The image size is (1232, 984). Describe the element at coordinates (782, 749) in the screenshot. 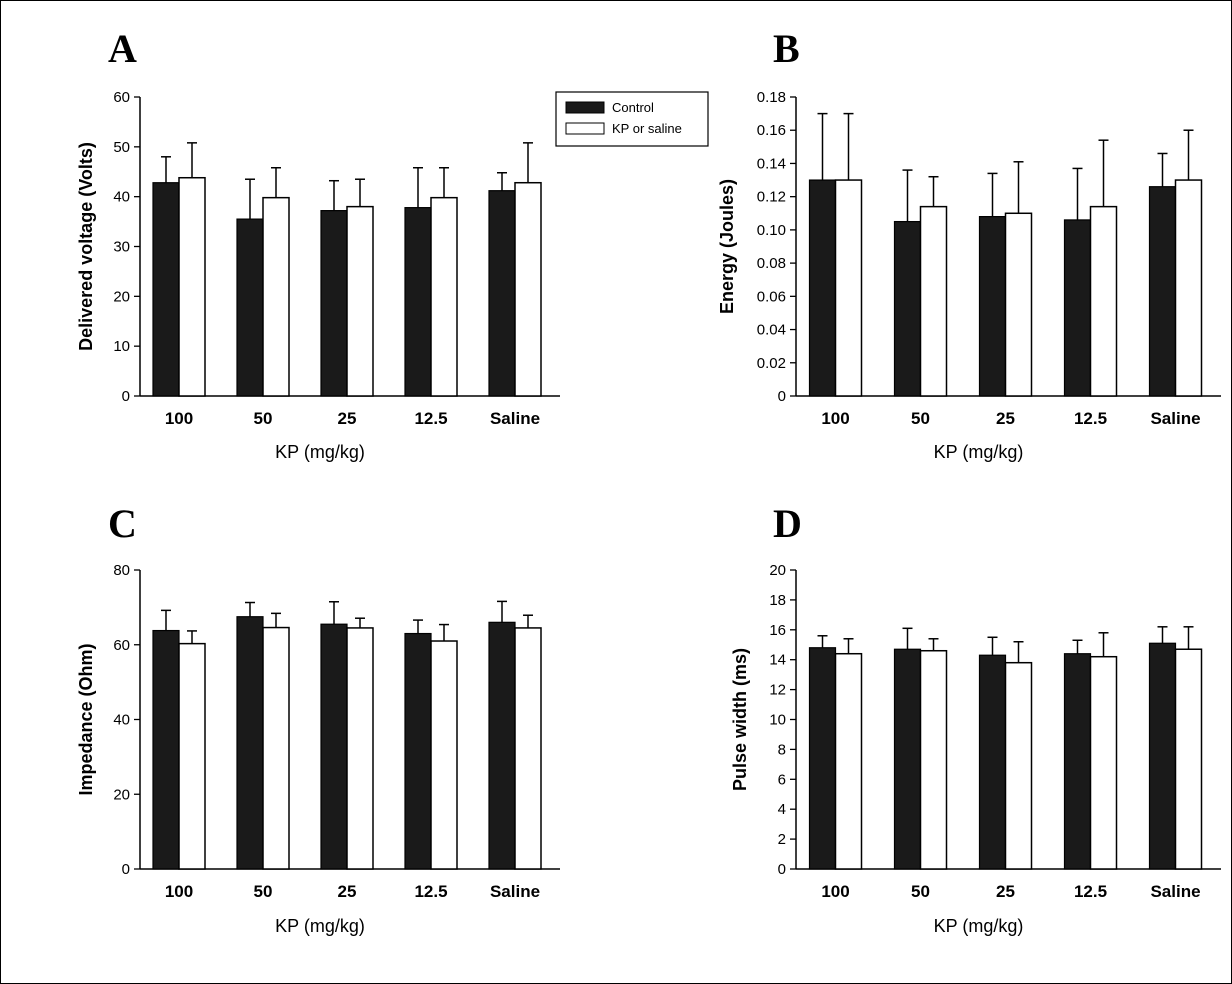

I see `y-tick-label: 8` at that location.